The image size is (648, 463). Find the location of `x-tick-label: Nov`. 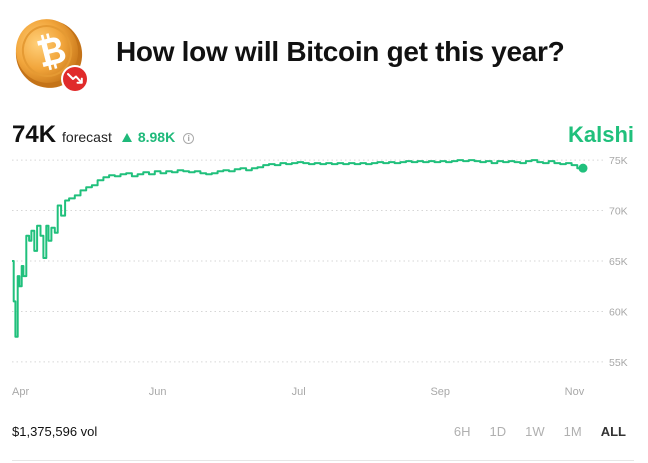

x-tick-label: Nov is located at coordinates (575, 392).